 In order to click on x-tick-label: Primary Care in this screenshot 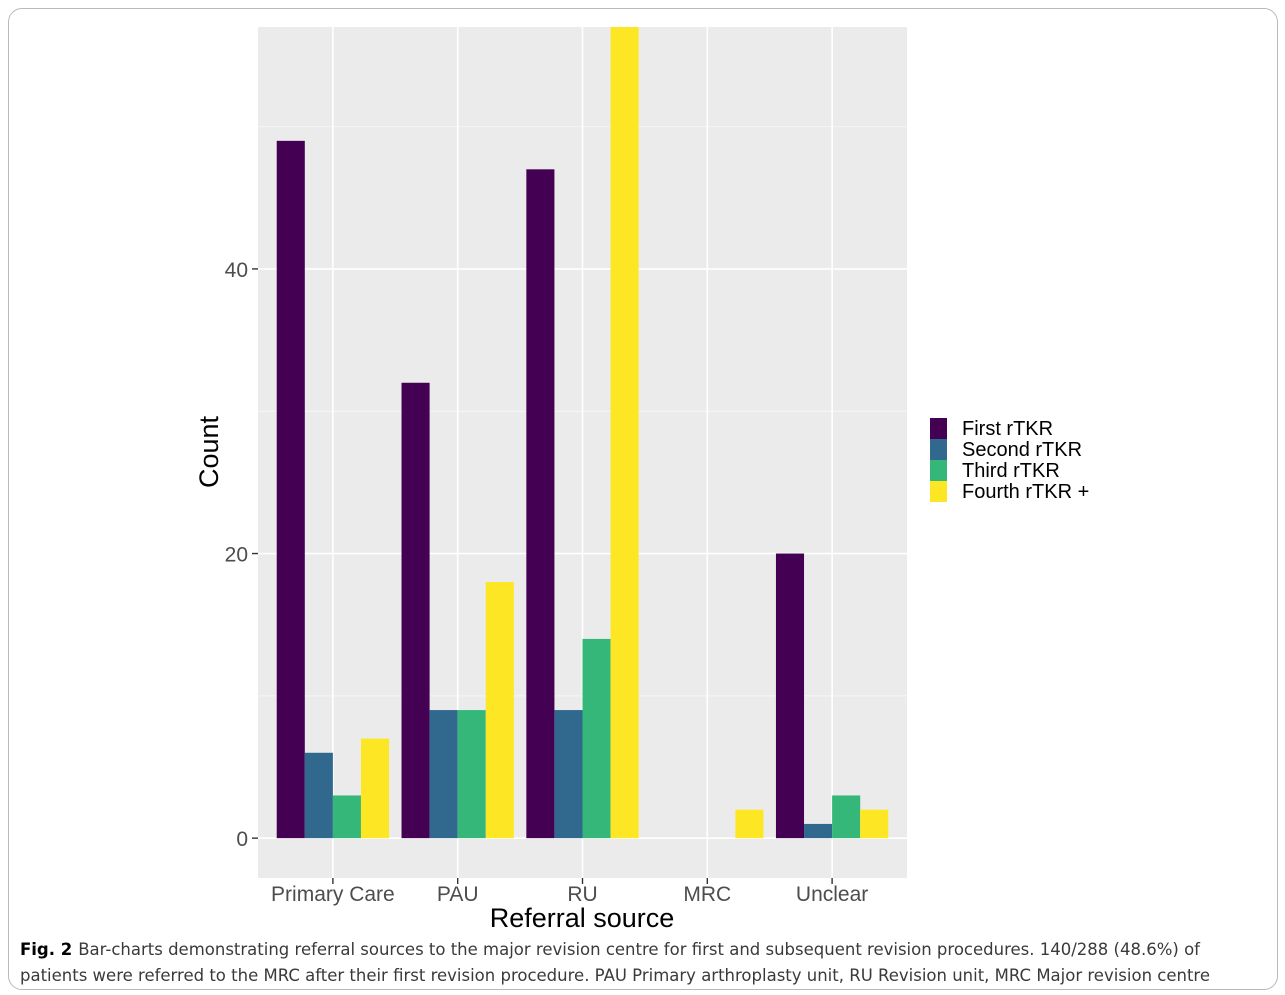, I will do `click(333, 894)`.